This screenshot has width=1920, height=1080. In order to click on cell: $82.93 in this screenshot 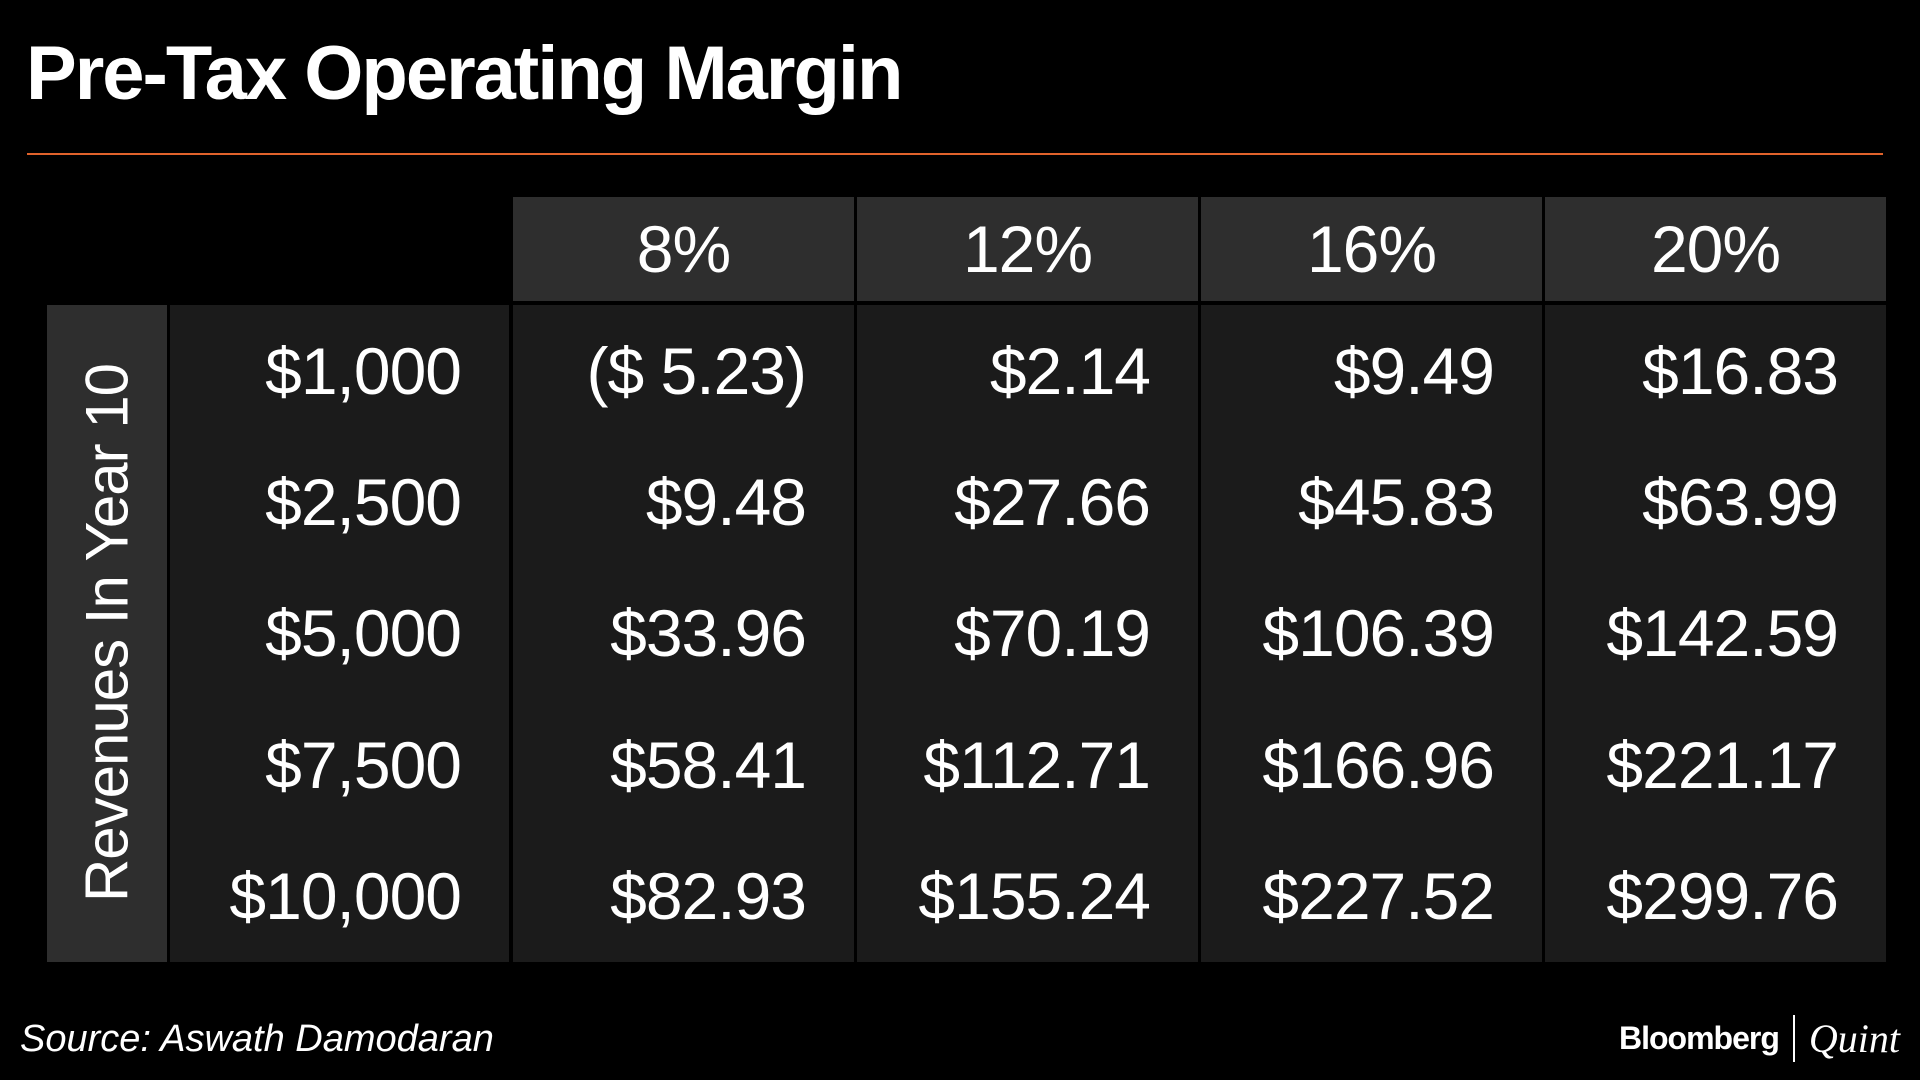, I will do `click(683, 896)`.